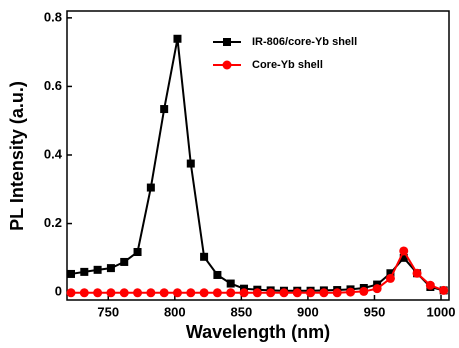 The height and width of the screenshot is (348, 459). What do you see at coordinates (242, 311) in the screenshot?
I see `x-tick-label: 850` at bounding box center [242, 311].